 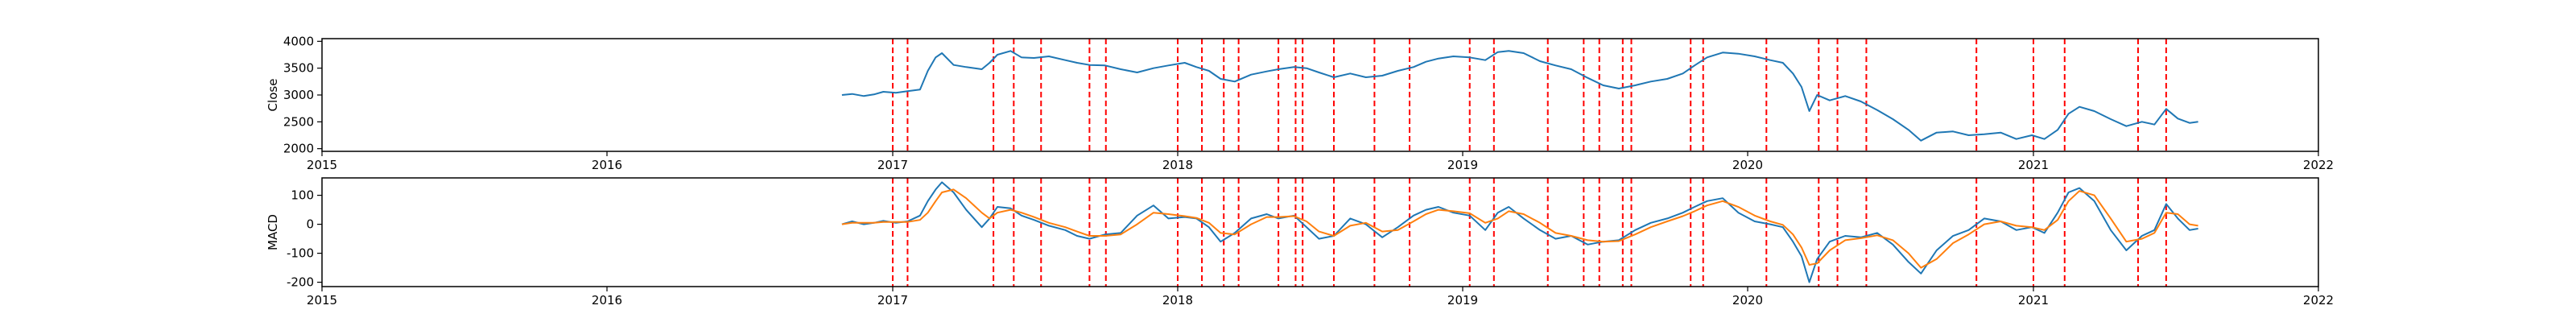 What do you see at coordinates (322, 165) in the screenshot?
I see `close-x-tick-label: 2015` at bounding box center [322, 165].